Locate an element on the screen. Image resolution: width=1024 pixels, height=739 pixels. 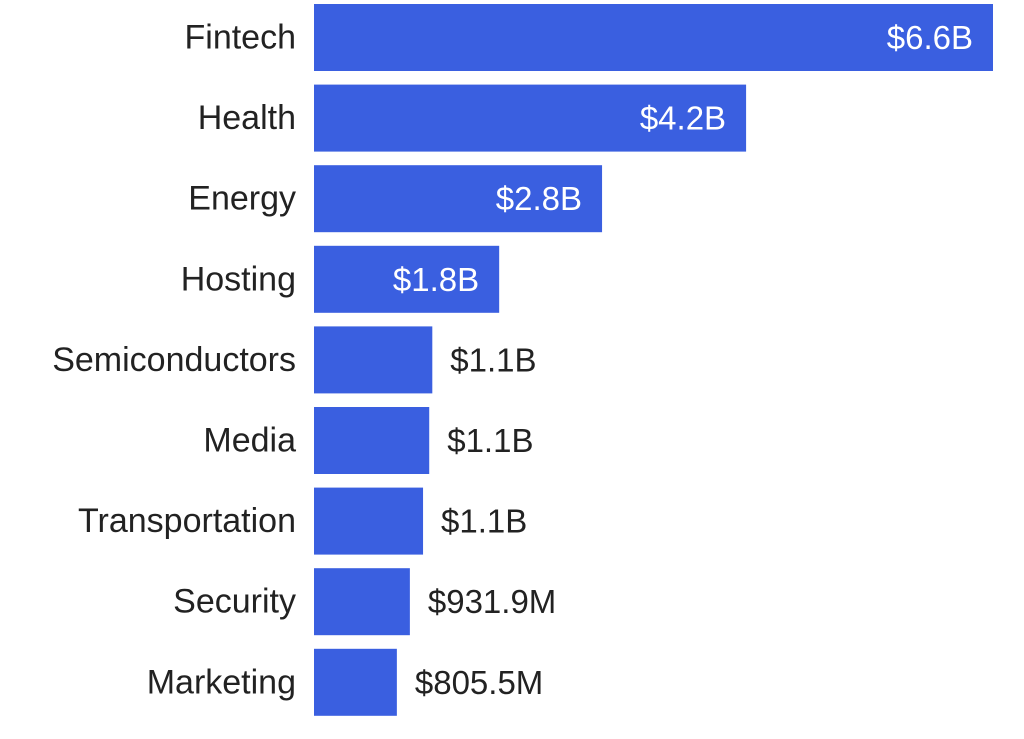
bar-marketing is located at coordinates (355, 682).